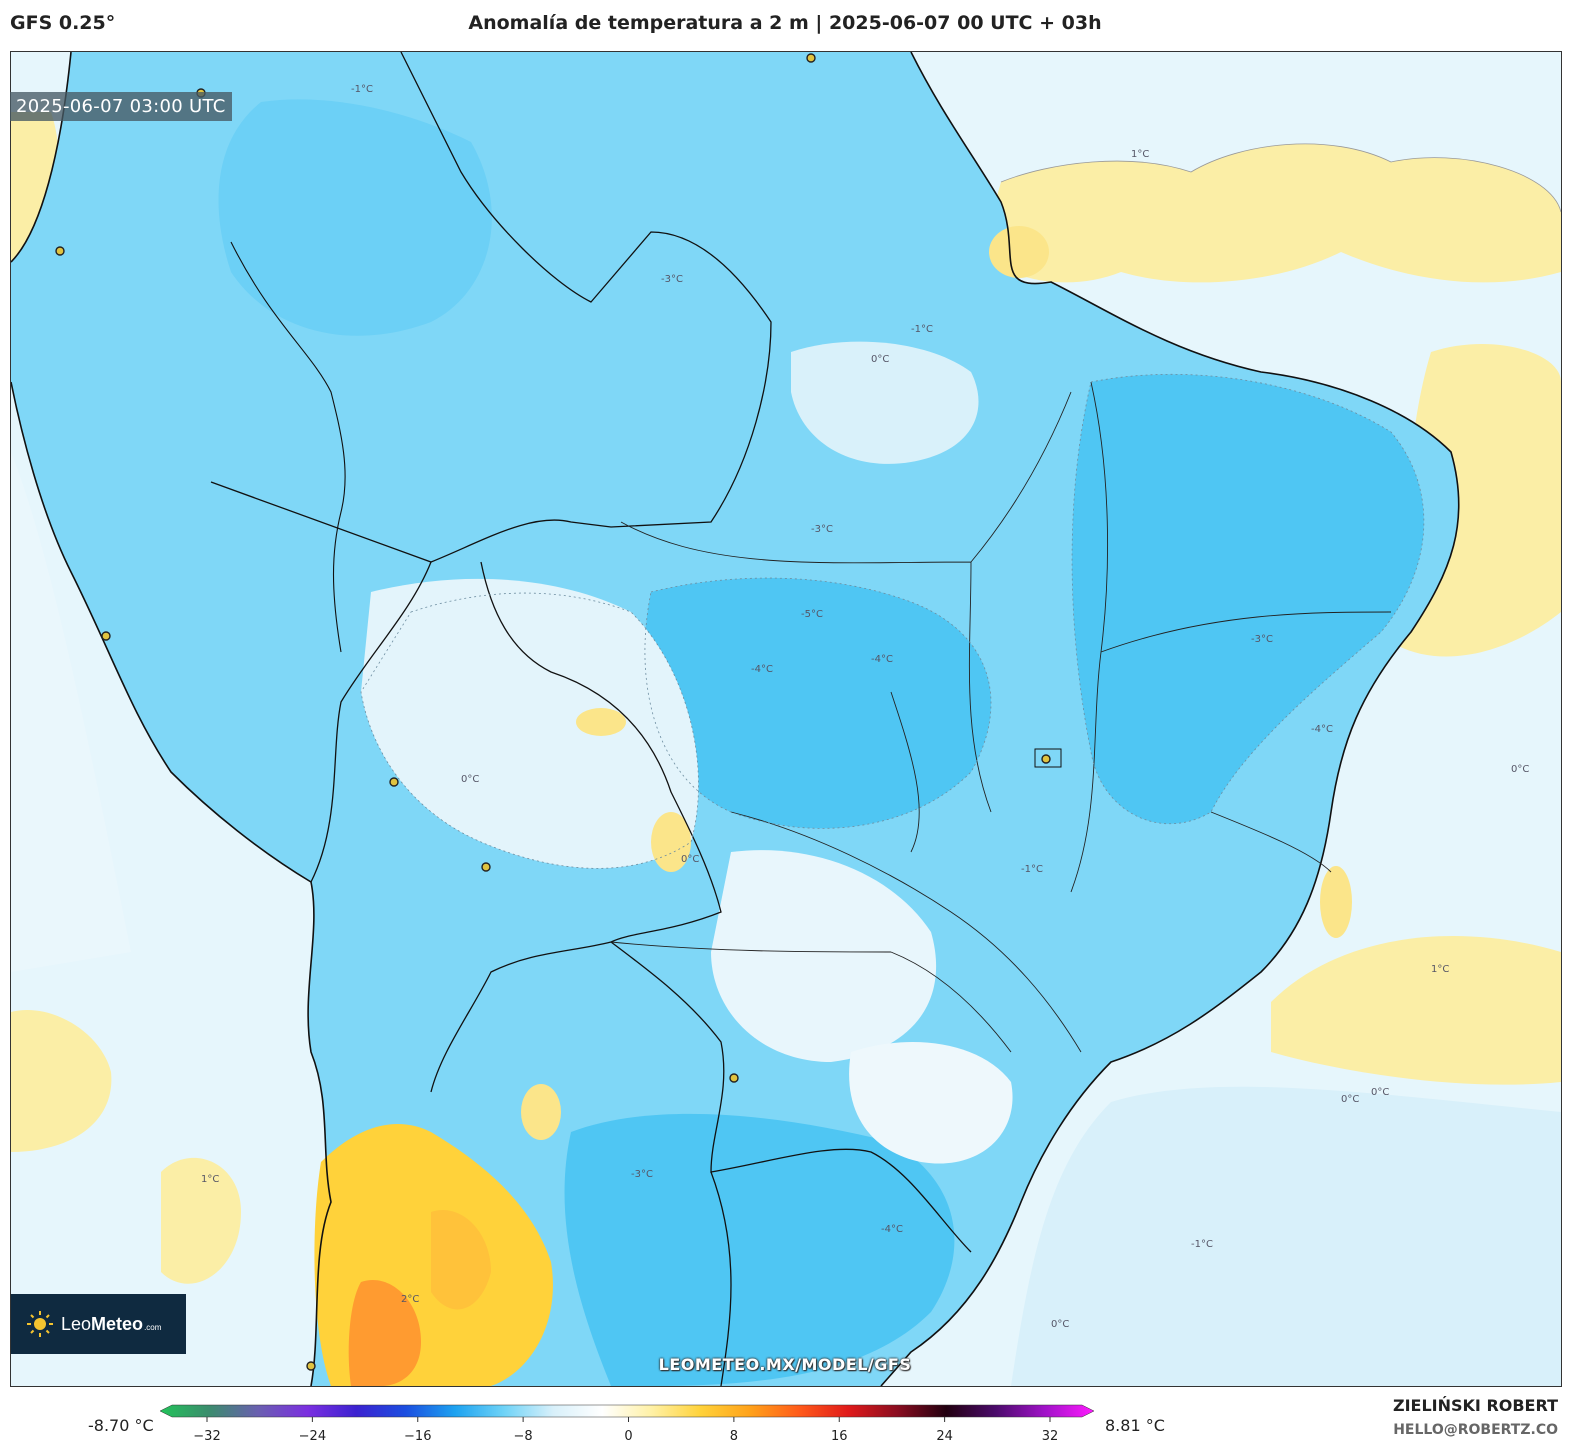 The height and width of the screenshot is (1446, 1570). I want to click on colorbar-tick-label: 24, so click(944, 1436).